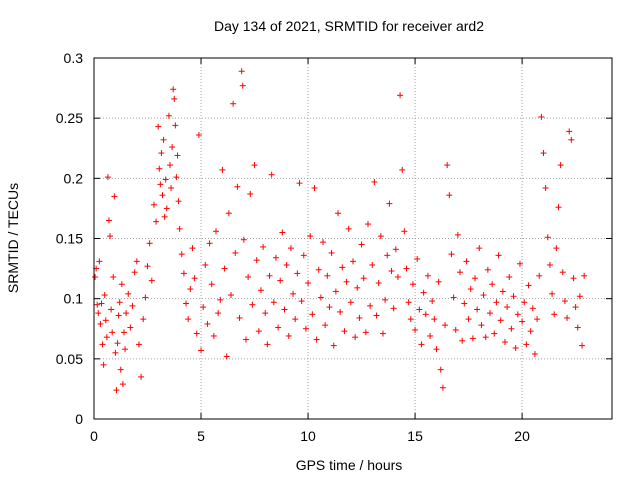  I want to click on x-tick-label: 20, so click(522, 436).